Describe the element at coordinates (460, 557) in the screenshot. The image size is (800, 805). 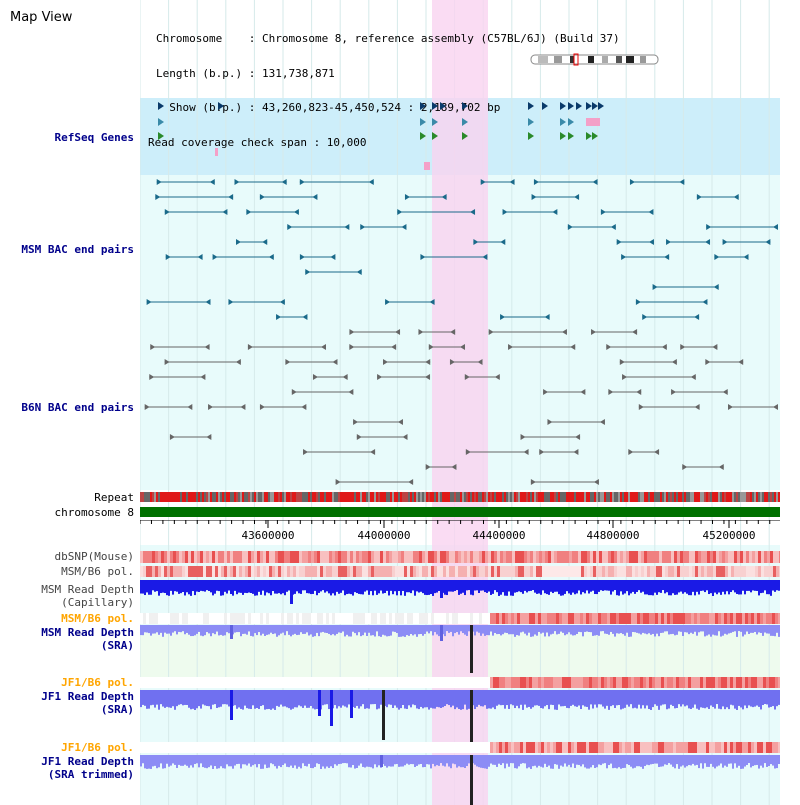
I see `dbsnp-track` at that location.